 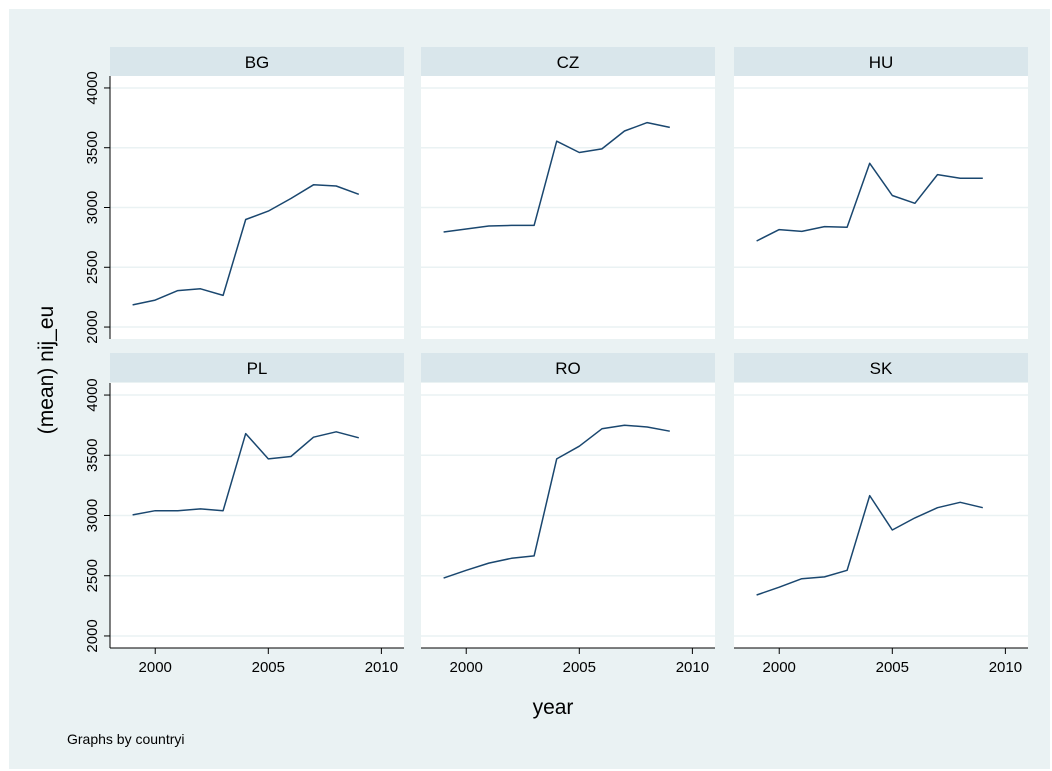 I want to click on panel-strip-pl, so click(x=257, y=367).